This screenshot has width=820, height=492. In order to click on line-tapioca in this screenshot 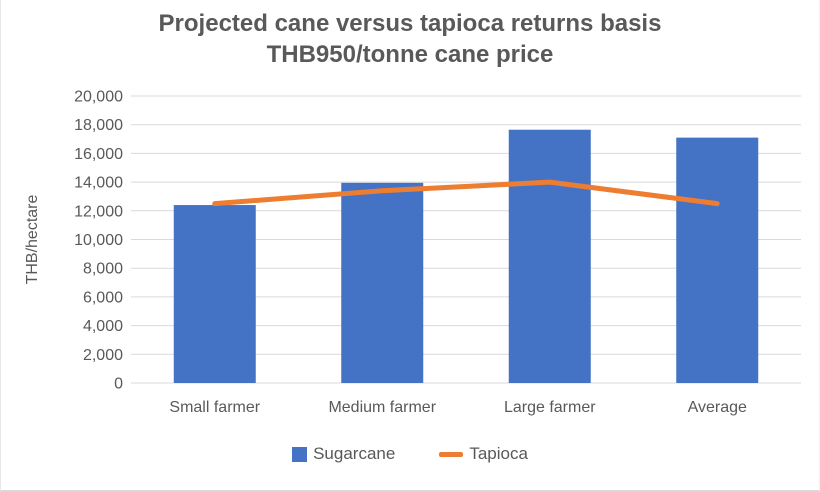, I will do `click(466, 193)`.